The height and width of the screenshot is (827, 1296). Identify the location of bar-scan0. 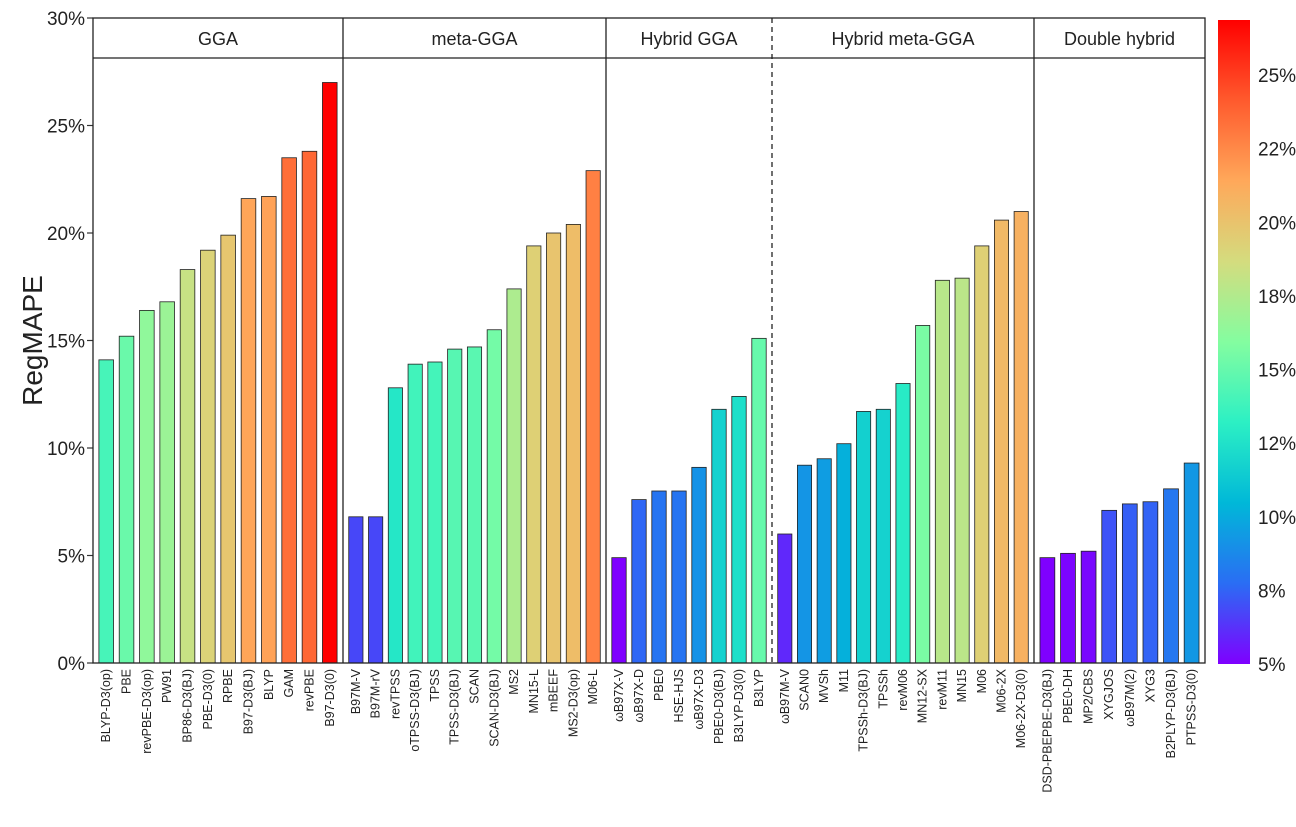
(804, 564).